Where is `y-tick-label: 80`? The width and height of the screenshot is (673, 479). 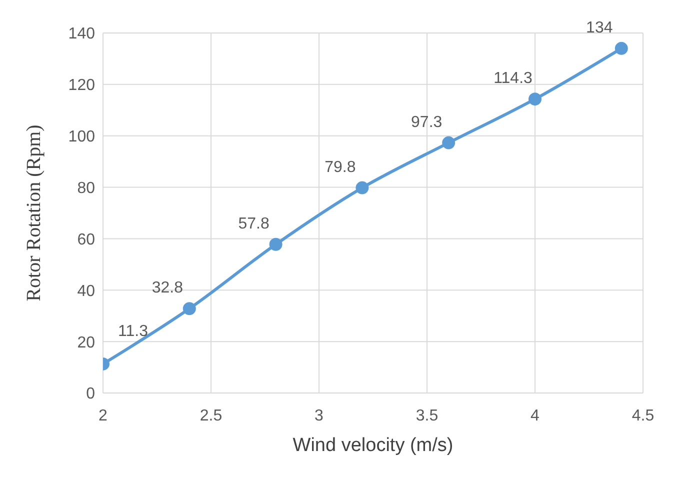
y-tick-label: 80 is located at coordinates (86, 188).